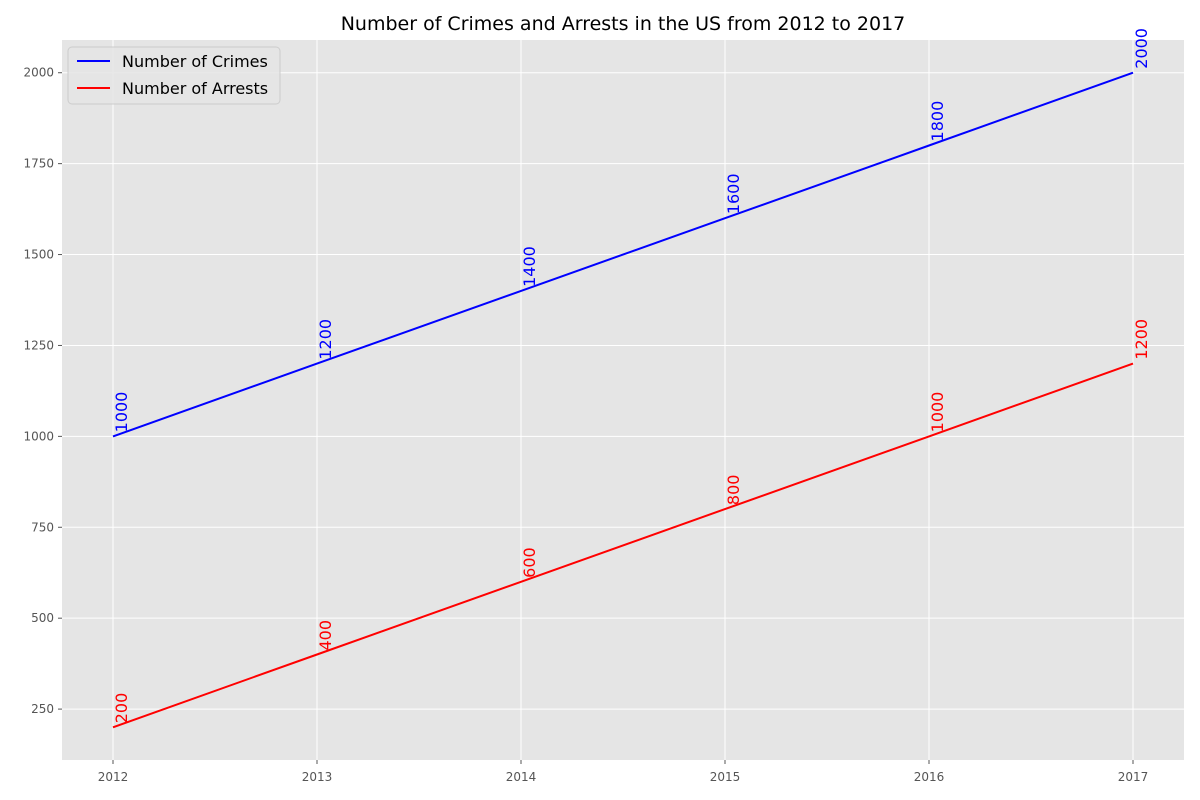  I want to click on x-tick-label: 2016, so click(929, 777).